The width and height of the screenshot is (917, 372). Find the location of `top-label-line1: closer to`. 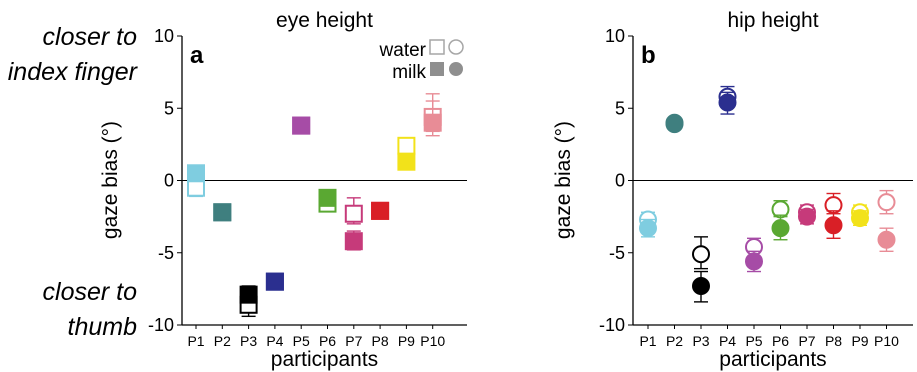

top-label-line1: closer to is located at coordinates (90, 37).